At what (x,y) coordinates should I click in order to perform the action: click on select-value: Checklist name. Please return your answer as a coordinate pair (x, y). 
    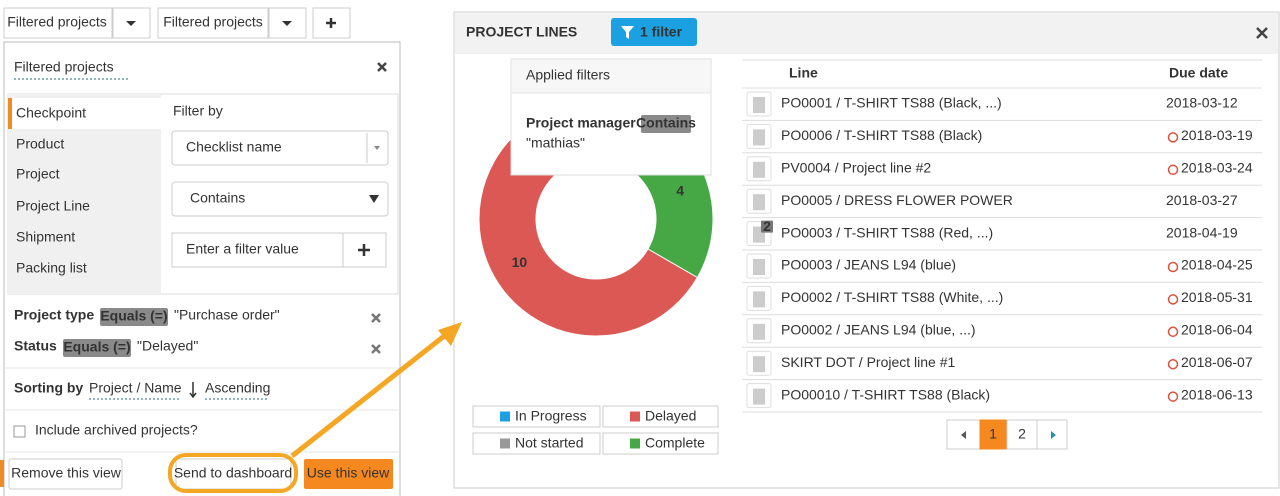
    Looking at the image, I should click on (234, 147).